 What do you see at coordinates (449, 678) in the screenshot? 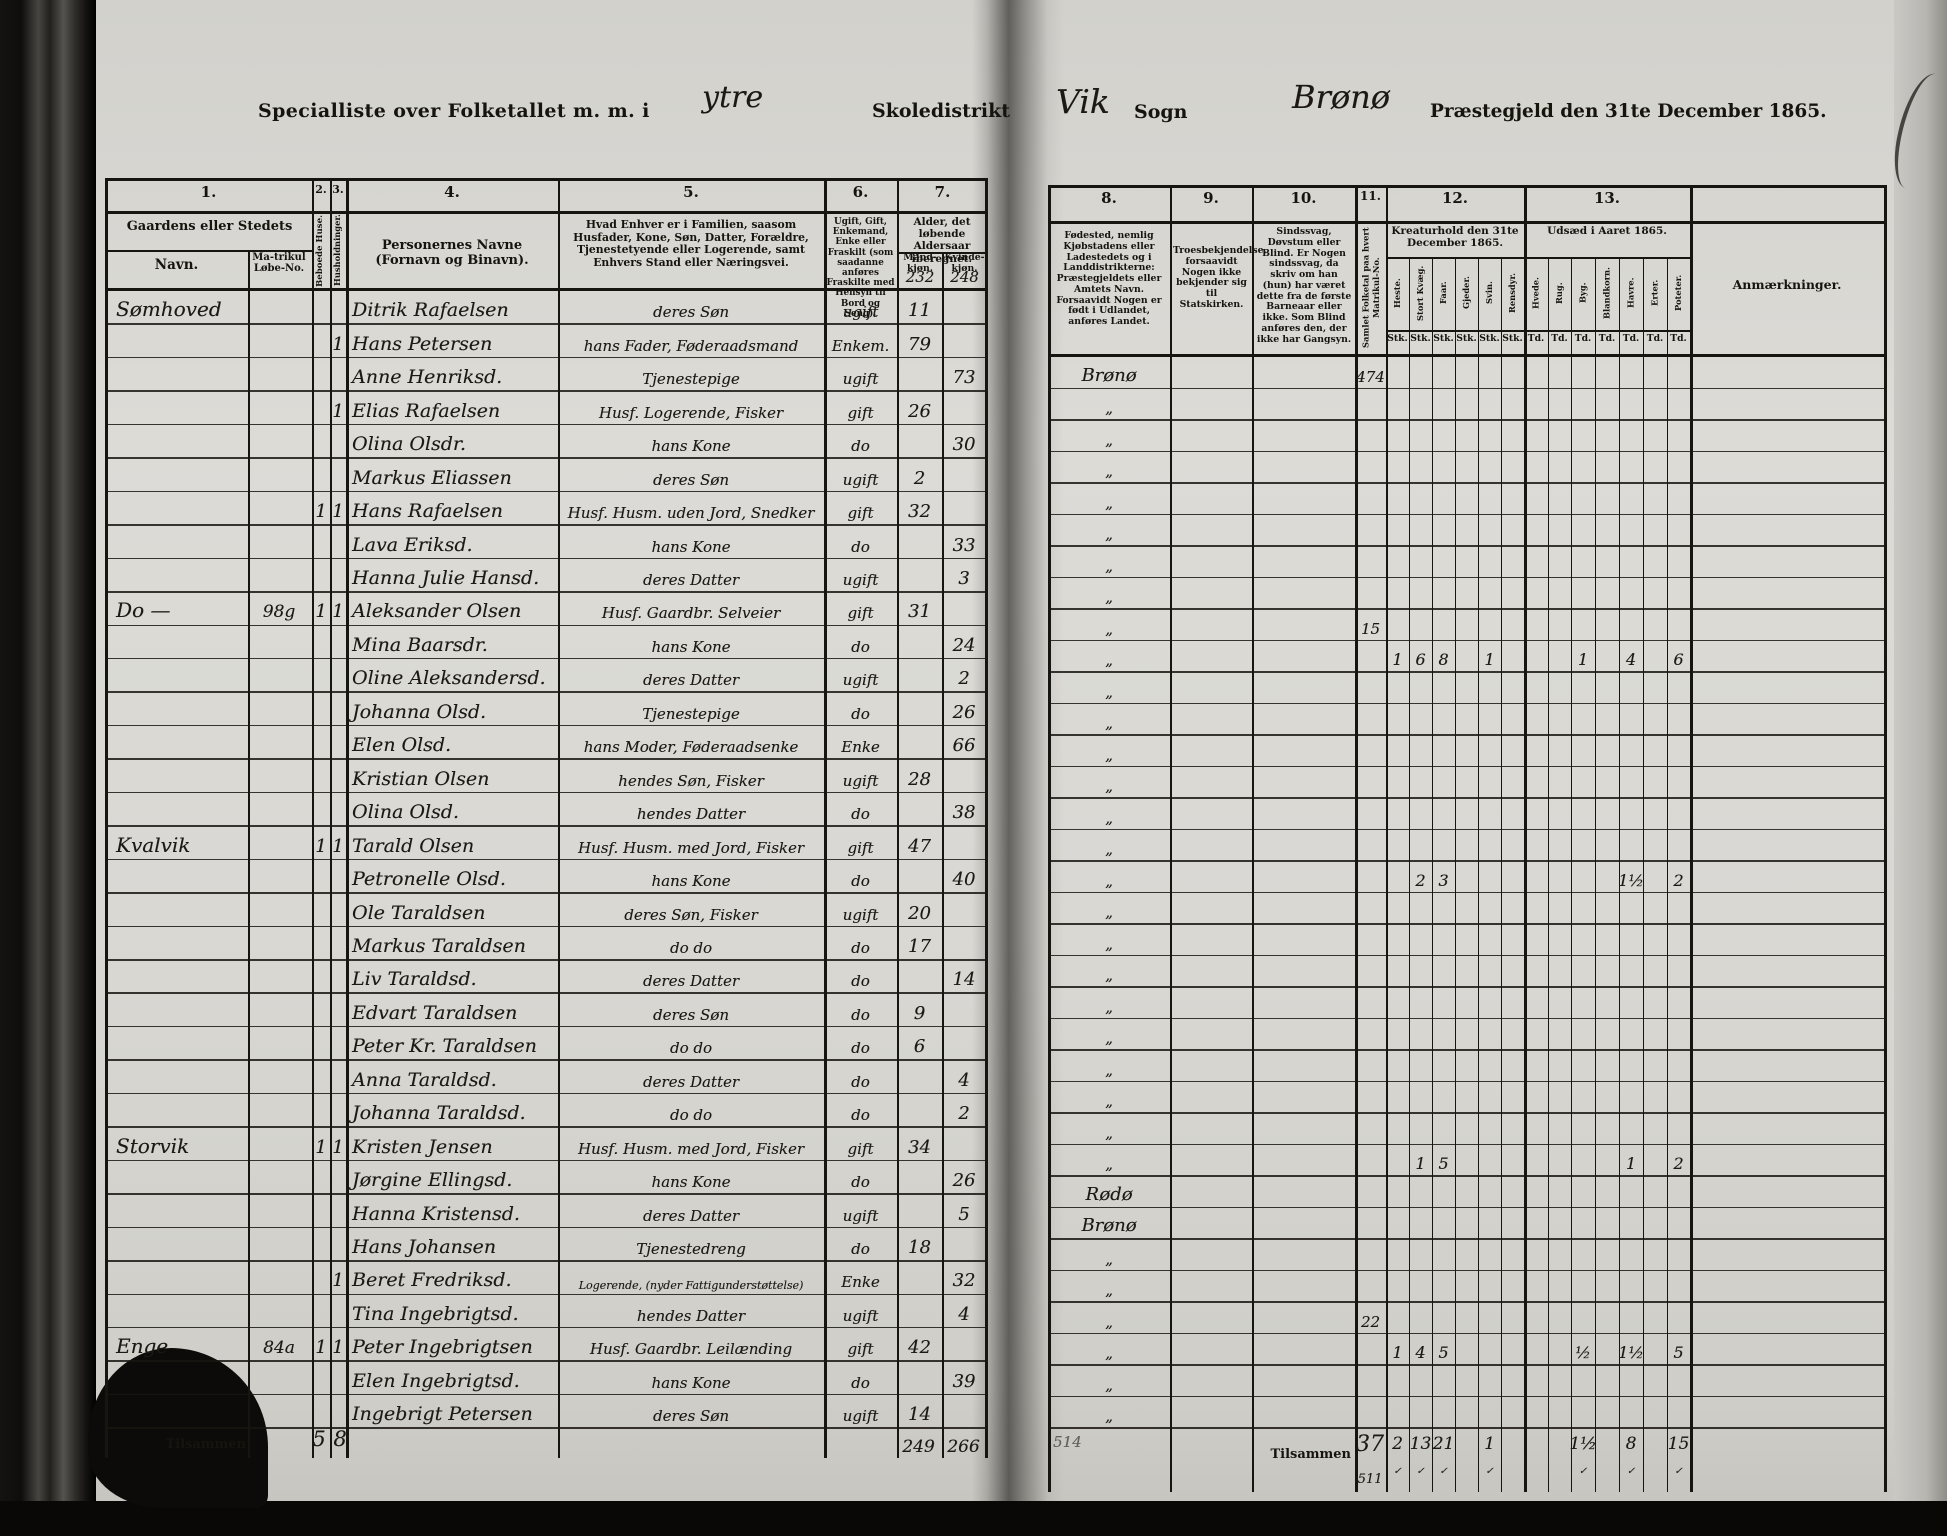
I see `person-name: Oline Aleksandersd.` at bounding box center [449, 678].